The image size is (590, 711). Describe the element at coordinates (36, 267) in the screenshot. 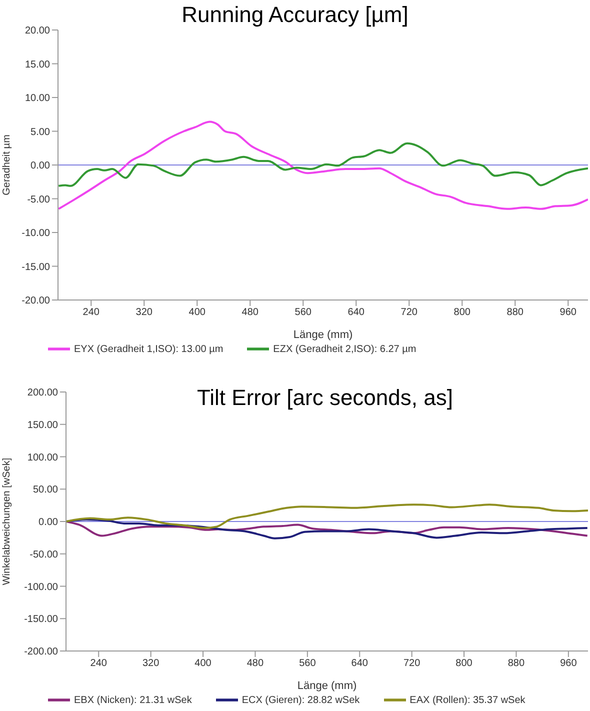

I see `y-tick-label: -15.00` at that location.